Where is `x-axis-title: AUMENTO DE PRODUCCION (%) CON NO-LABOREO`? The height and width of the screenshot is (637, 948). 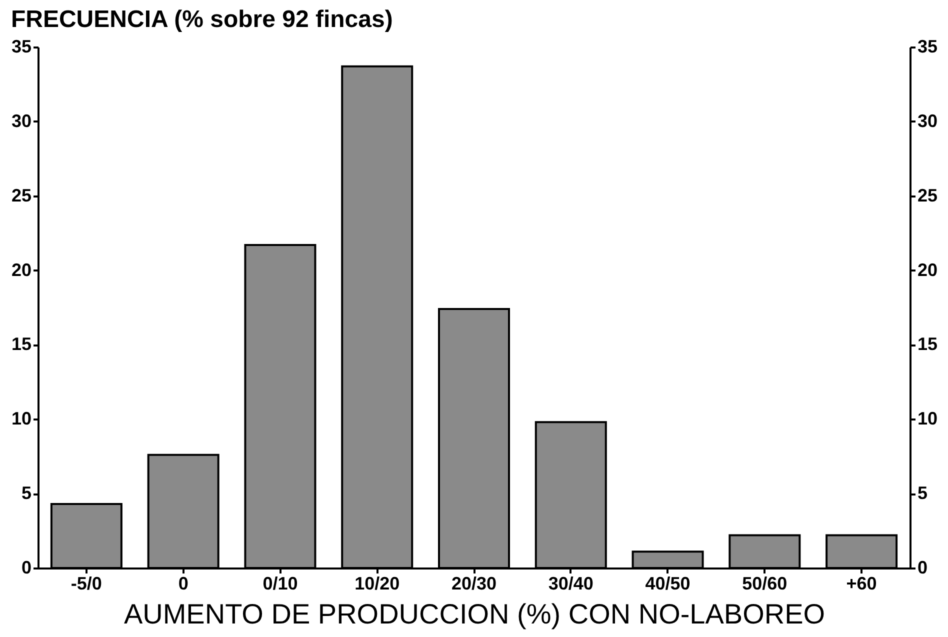
x-axis-title: AUMENTO DE PRODUCCION (%) CON NO-LABOREO is located at coordinates (475, 614).